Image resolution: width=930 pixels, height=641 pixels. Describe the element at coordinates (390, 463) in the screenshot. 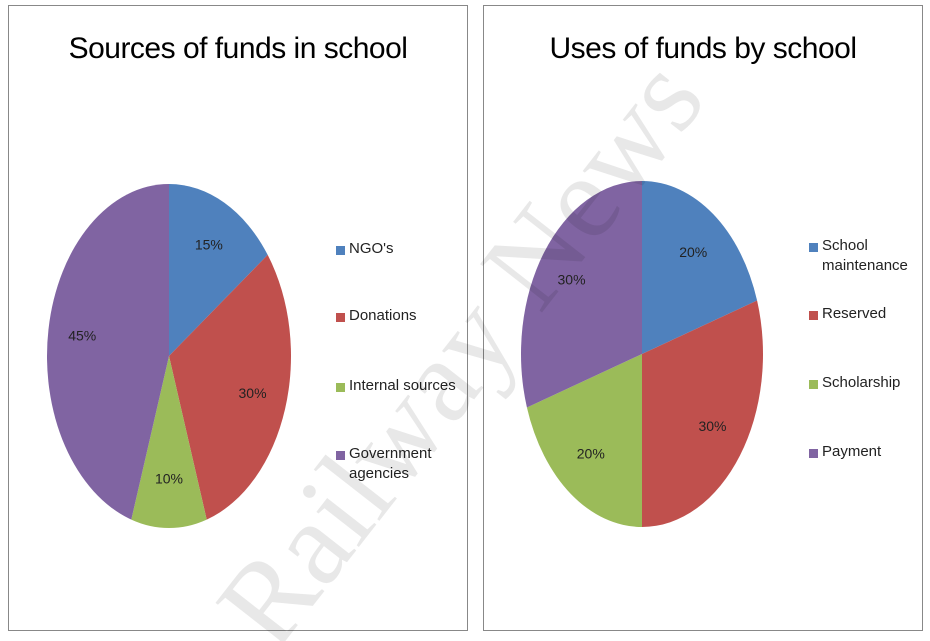

I see `legend-label: Government agencies` at that location.